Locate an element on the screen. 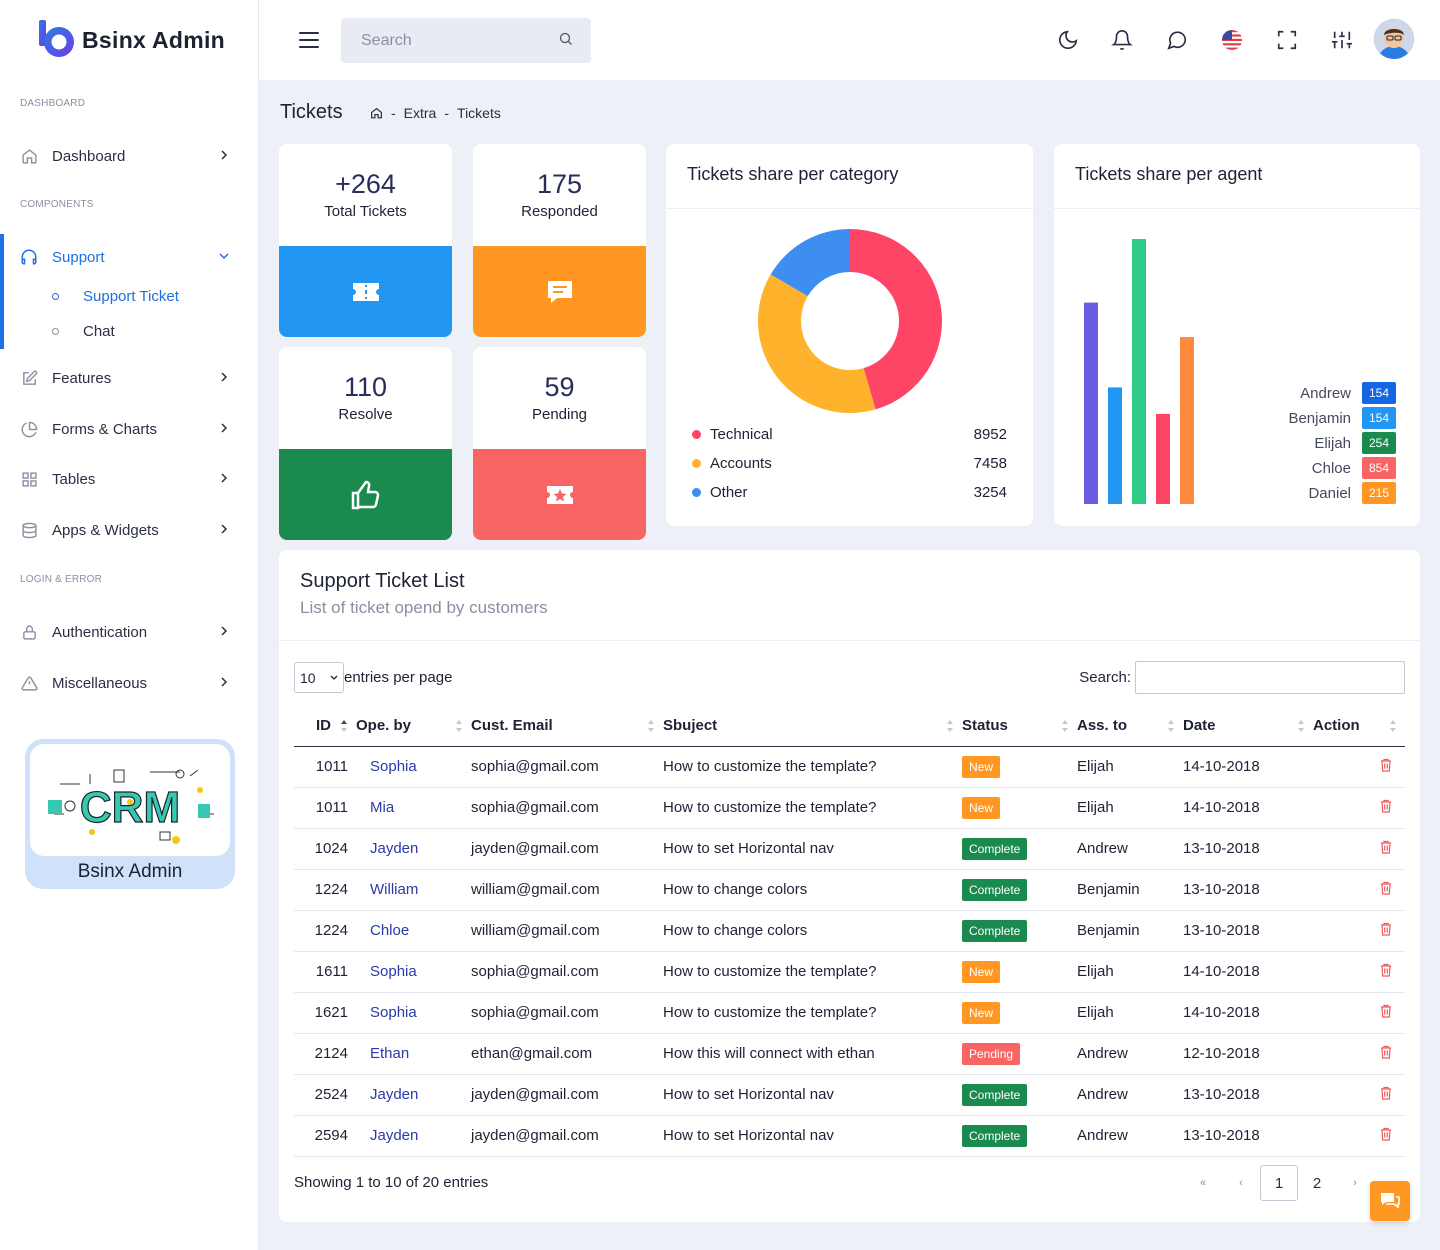 The image size is (1440, 1250). menu-toggle-icon is located at coordinates (309, 40).